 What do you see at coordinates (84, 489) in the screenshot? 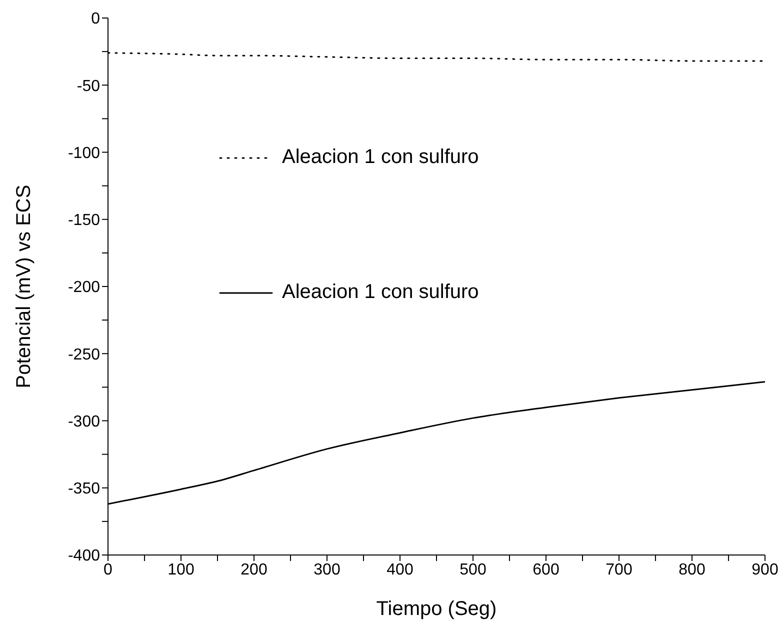
I see `y-tick-label: -350` at bounding box center [84, 489].